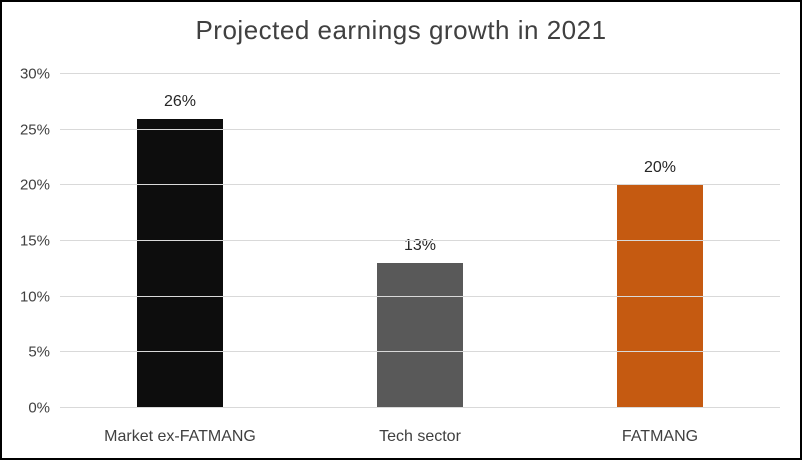  Describe the element at coordinates (420, 335) in the screenshot. I see `bar-tech-sector` at that location.